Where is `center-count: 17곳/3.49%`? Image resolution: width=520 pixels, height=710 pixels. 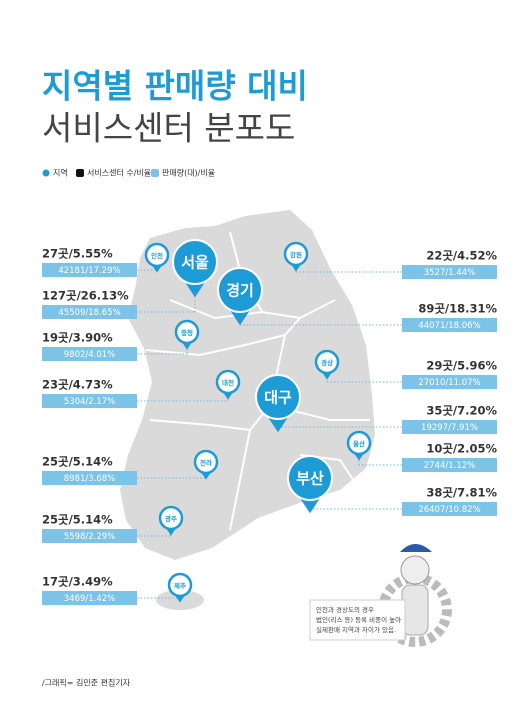
center-count: 17곳/3.49% is located at coordinates (77, 582).